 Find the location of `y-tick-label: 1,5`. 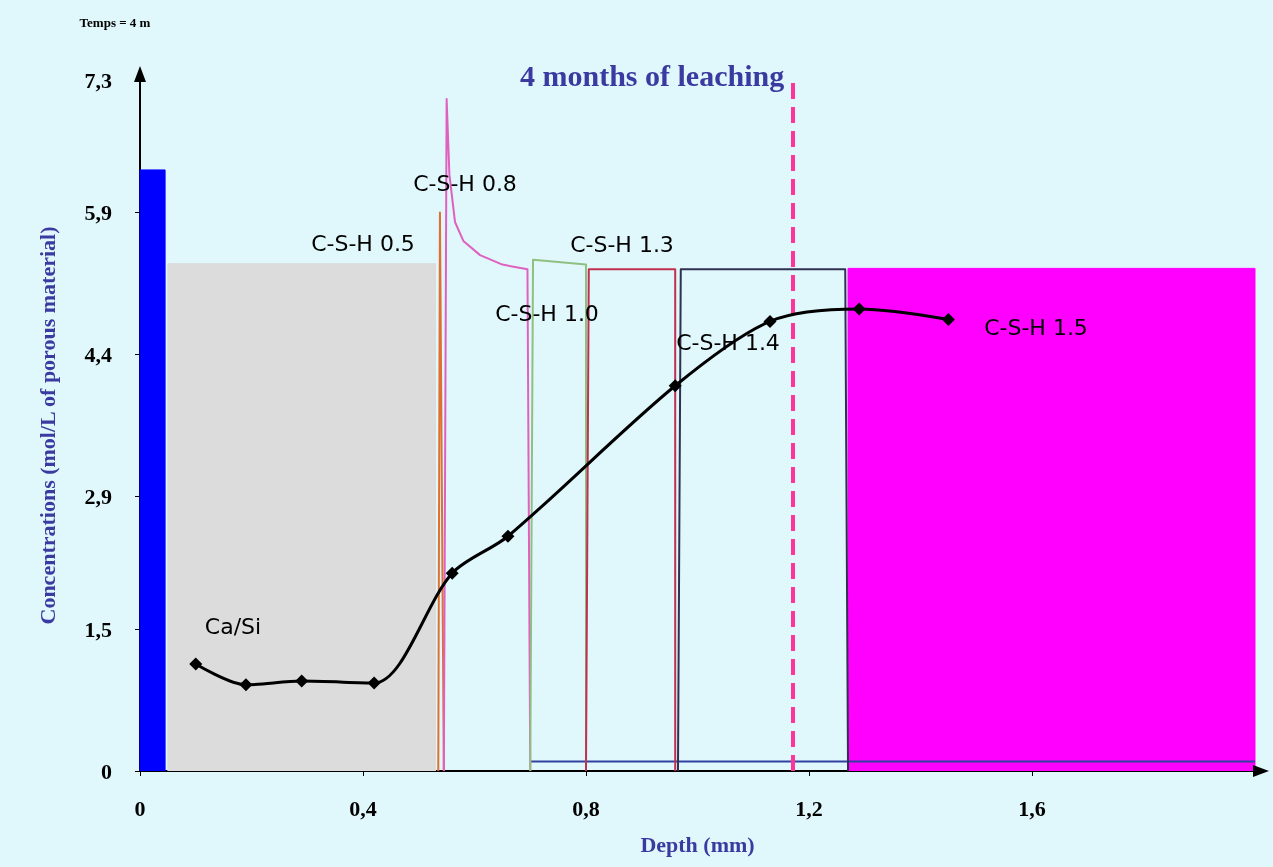

y-tick-label: 1,5 is located at coordinates (98, 629).